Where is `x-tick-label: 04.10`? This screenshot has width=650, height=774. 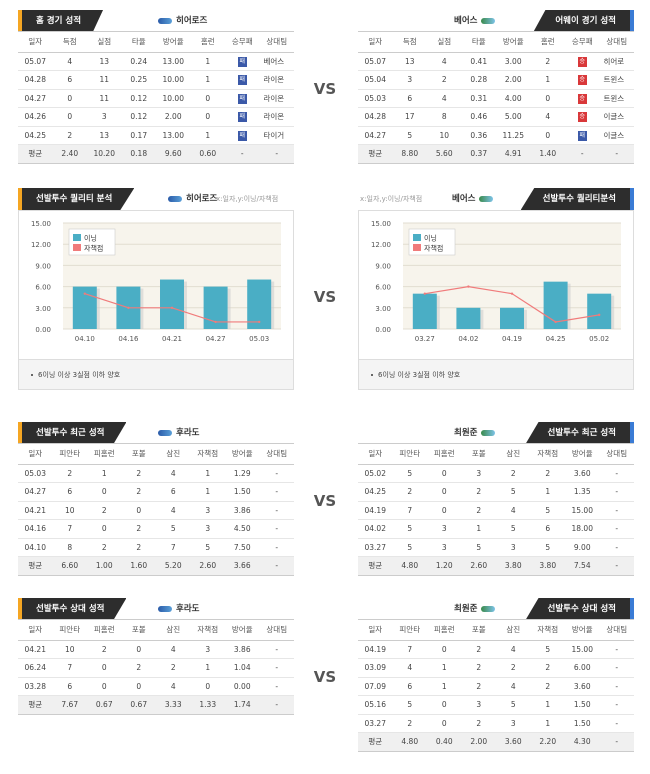 x-tick-label: 04.10 is located at coordinates (85, 339).